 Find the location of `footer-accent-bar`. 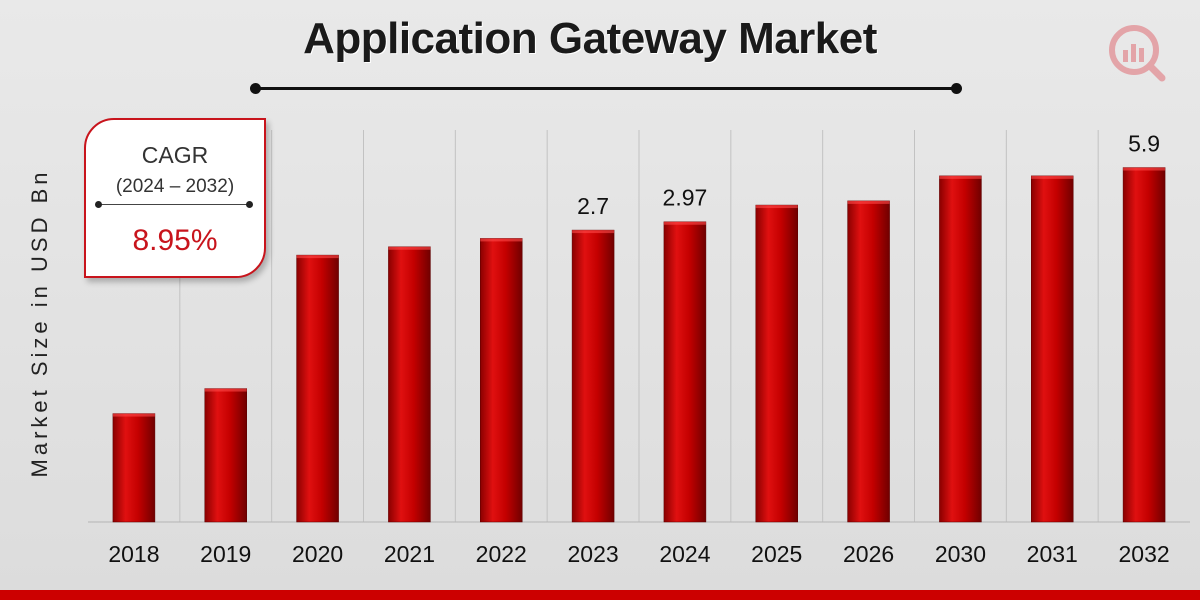

footer-accent-bar is located at coordinates (600, 595).